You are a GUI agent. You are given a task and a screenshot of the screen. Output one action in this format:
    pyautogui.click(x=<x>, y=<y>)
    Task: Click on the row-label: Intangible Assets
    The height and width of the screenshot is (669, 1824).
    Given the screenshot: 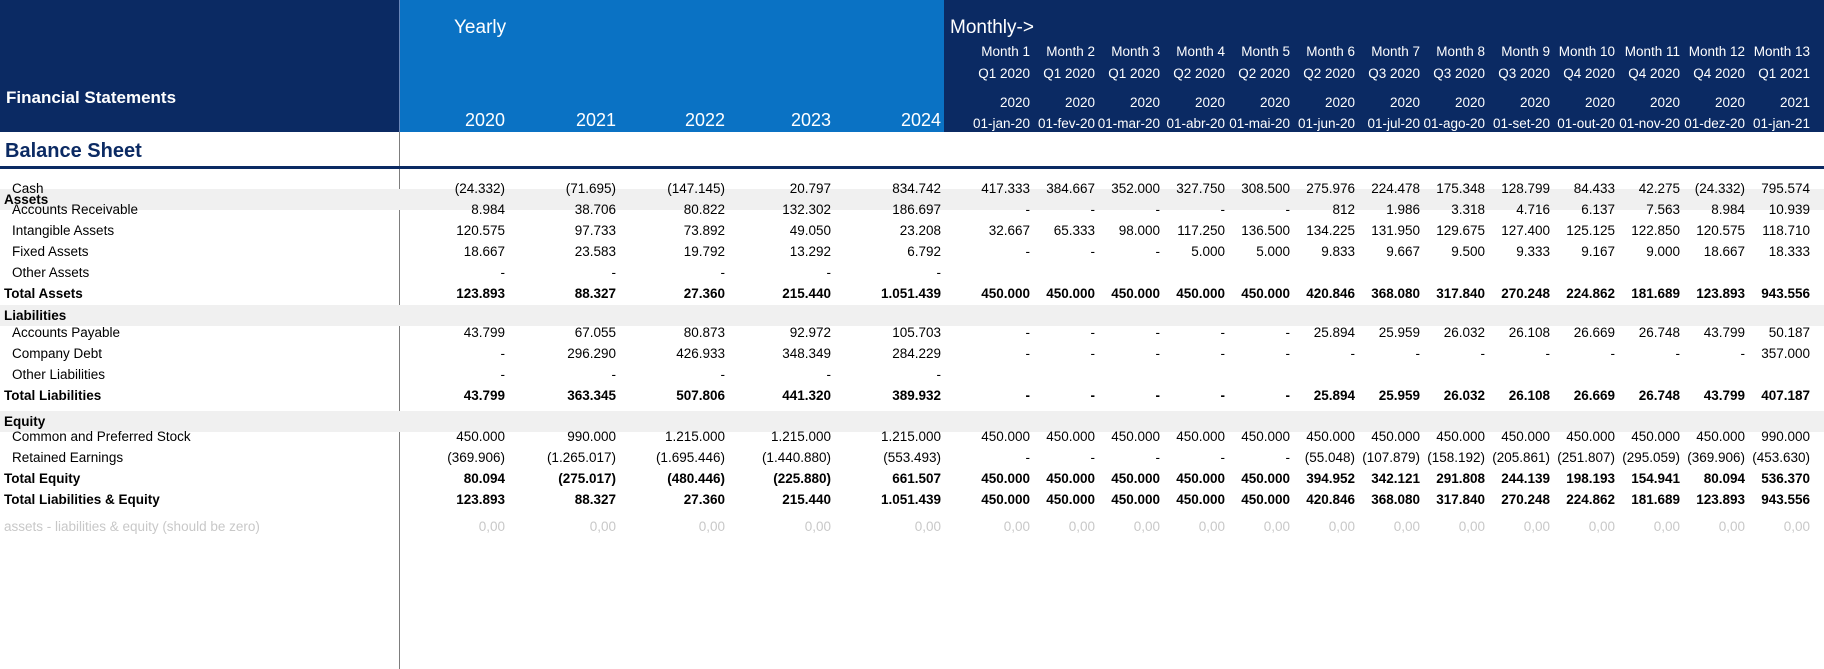 What is the action you would take?
    pyautogui.click(x=63, y=230)
    